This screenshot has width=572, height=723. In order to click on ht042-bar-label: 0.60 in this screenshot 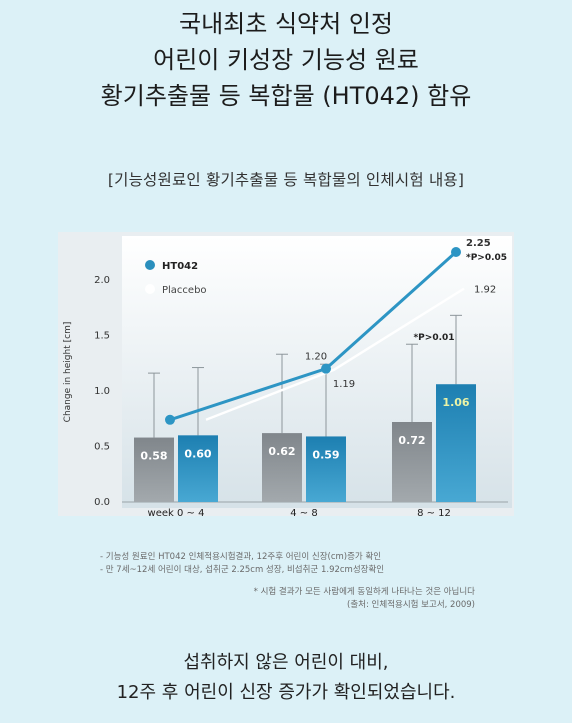, I will do `click(197, 453)`.